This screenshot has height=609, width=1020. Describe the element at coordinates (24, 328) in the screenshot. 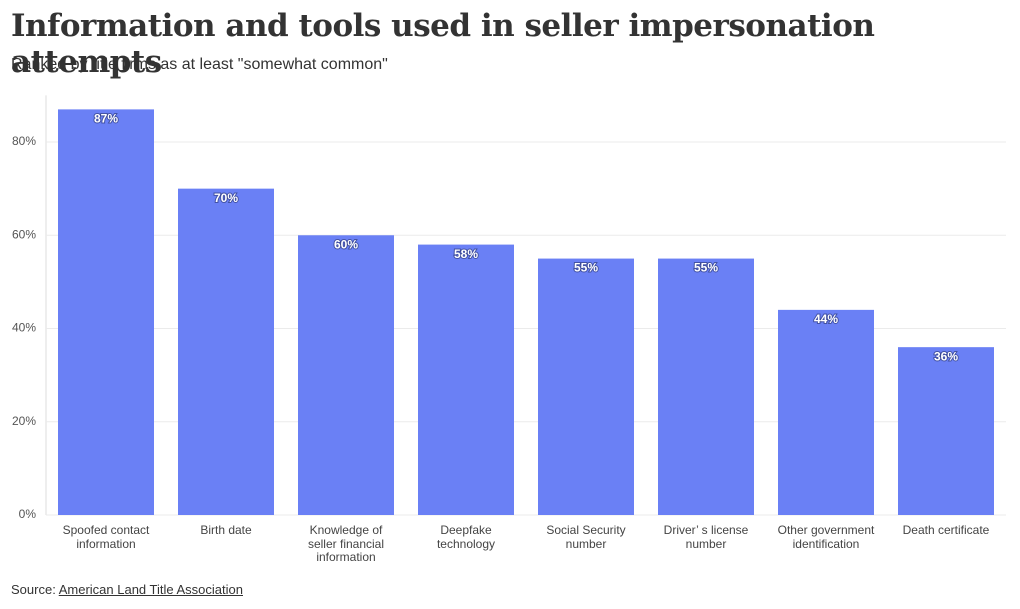

I see `y-tick-label: 40%` at that location.